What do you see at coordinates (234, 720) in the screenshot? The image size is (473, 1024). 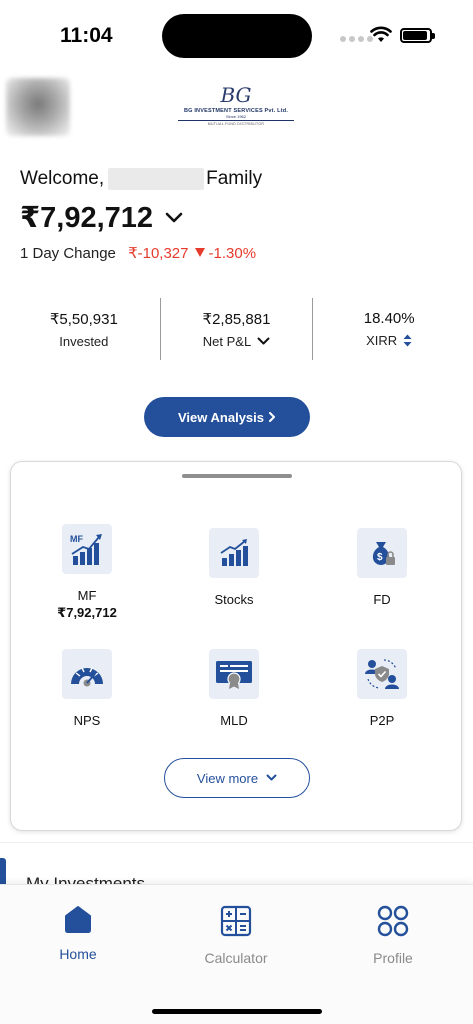 I see `tile-label: MLD` at bounding box center [234, 720].